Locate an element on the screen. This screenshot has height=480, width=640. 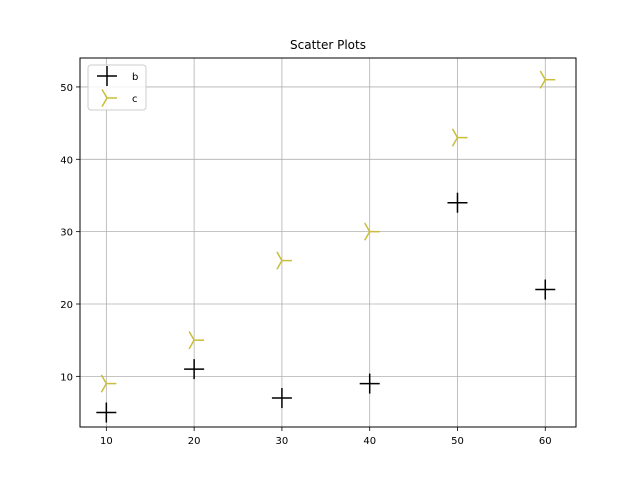
legend-glyph-c is located at coordinates (109, 98).